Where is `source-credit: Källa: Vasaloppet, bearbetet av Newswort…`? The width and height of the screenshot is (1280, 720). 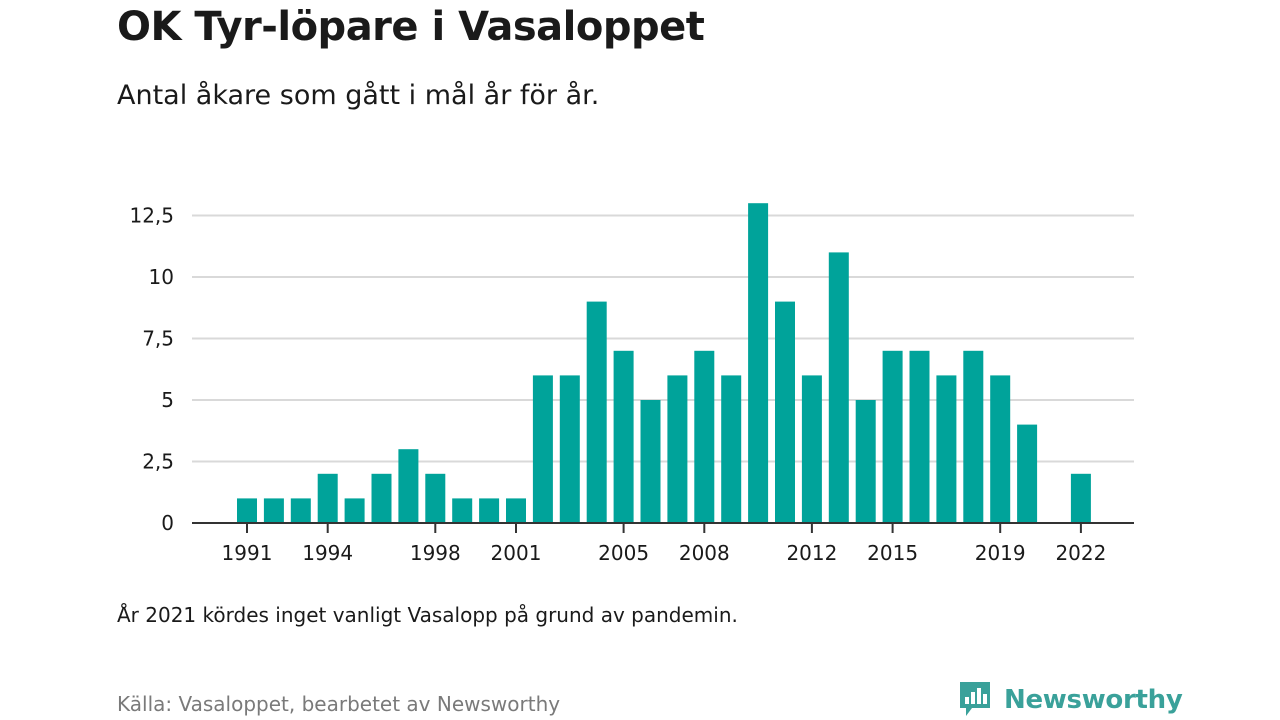 source-credit: Källa: Vasaloppet, bearbetet av Newswort… is located at coordinates (339, 704).